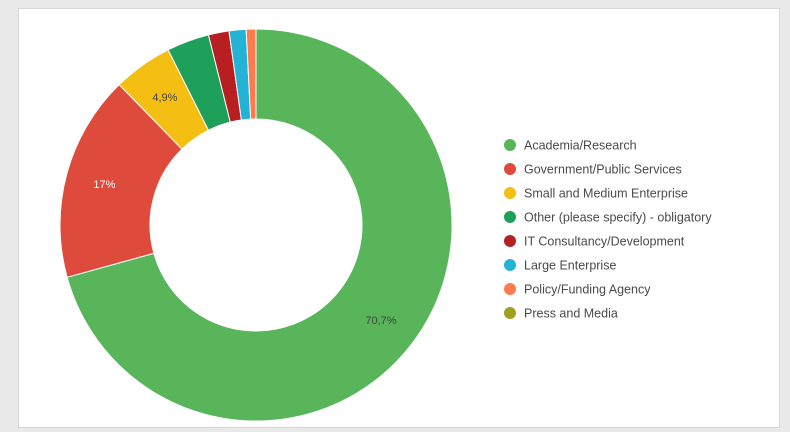  I want to click on legend-item-other-please-specify-obligatory: Other (please specify) - obligatory, so click(608, 218).